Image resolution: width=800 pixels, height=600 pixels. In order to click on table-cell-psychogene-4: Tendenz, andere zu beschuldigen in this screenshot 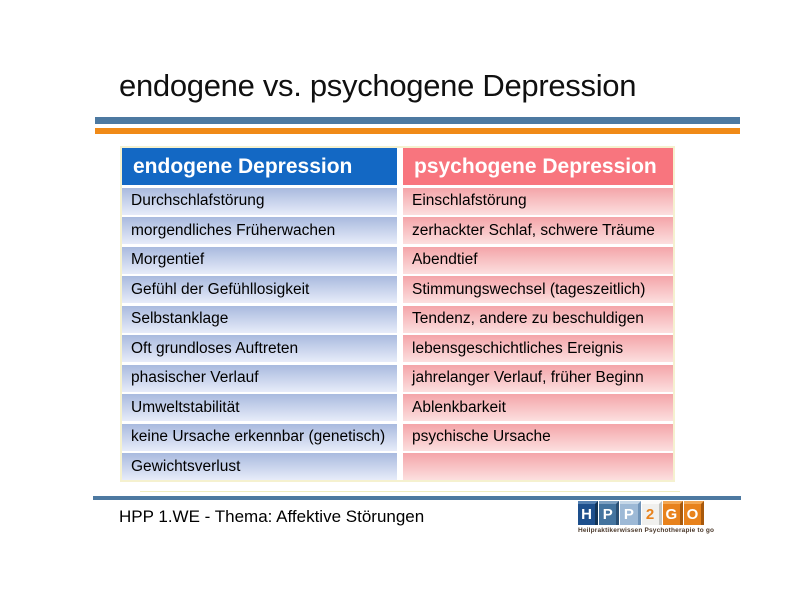, I will do `click(538, 319)`.